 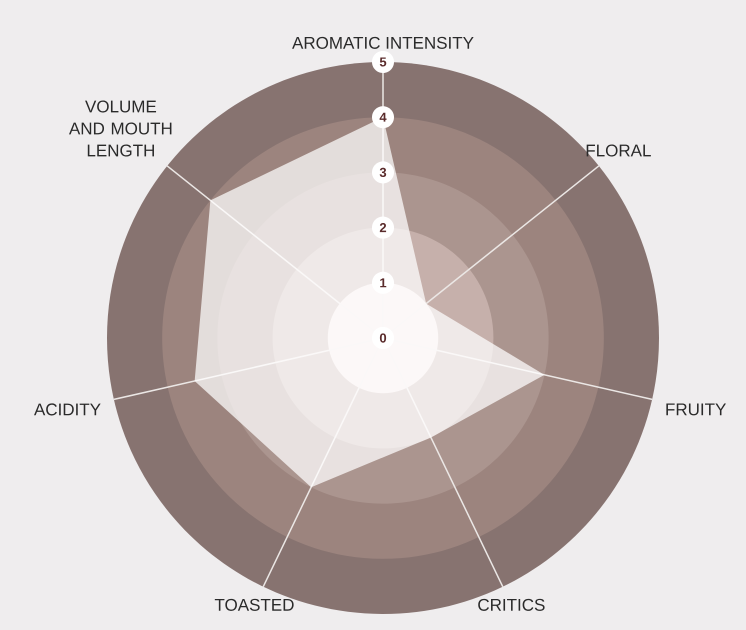 I want to click on y-tick-label: 1, so click(x=383, y=283).